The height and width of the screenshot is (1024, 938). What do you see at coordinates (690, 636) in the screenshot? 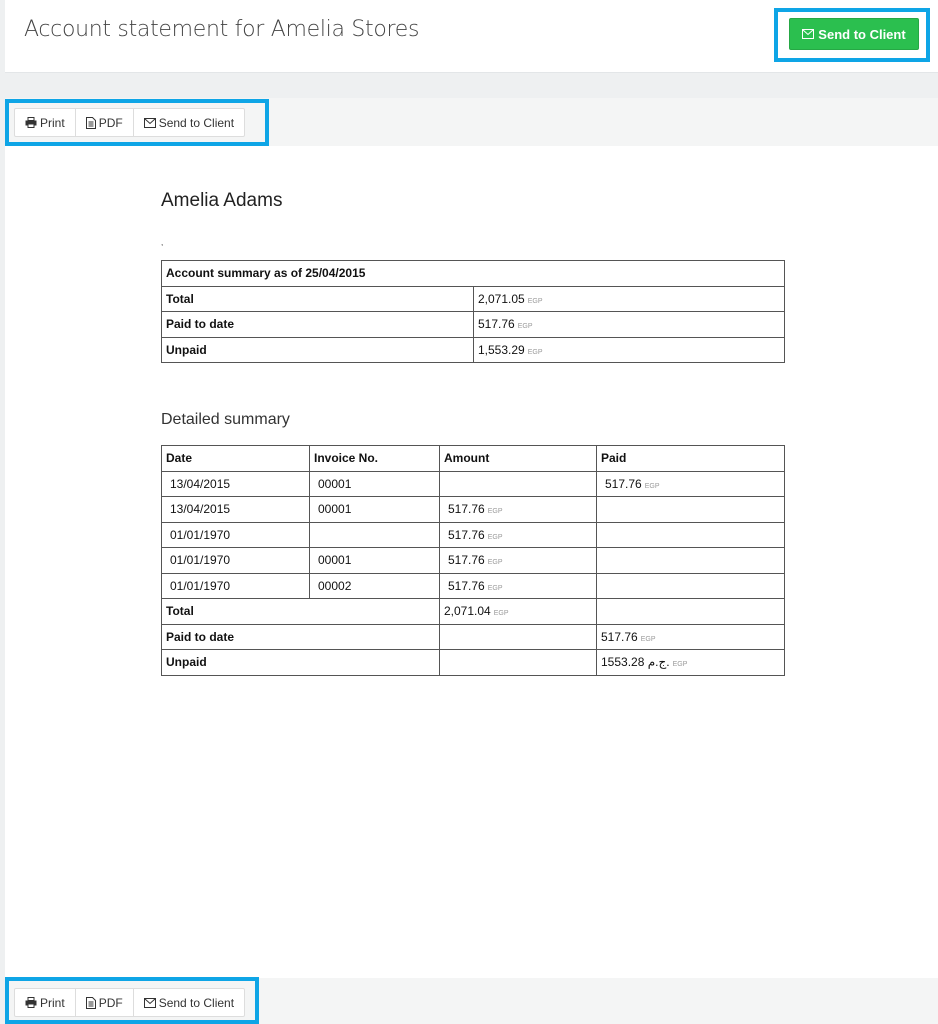
I see `paid-value: 517.76 EGP` at bounding box center [690, 636].